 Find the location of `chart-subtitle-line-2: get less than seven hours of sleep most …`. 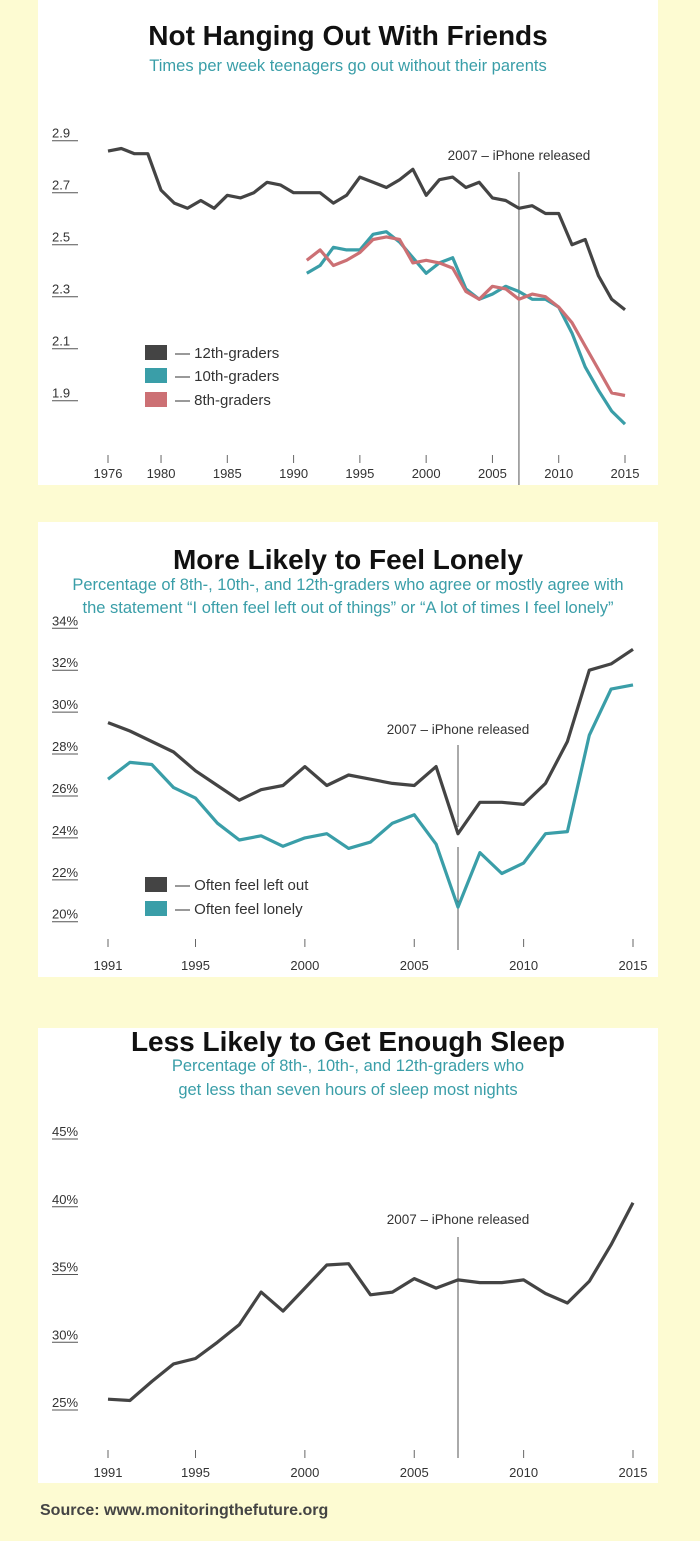

chart-subtitle-line-2: get less than seven hours of sleep most … is located at coordinates (348, 1090).